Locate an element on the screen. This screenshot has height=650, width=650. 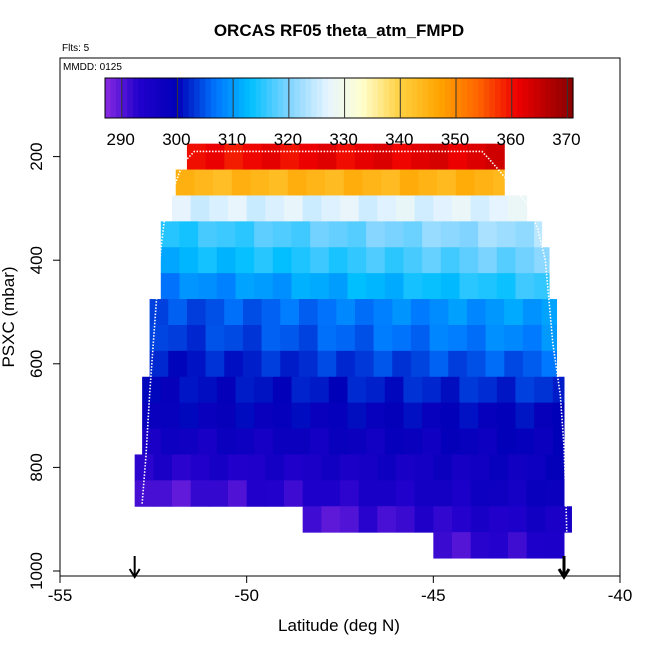
colorbar: 290 300 310 320 330 340 350 360 370 is located at coordinates (342, 113).